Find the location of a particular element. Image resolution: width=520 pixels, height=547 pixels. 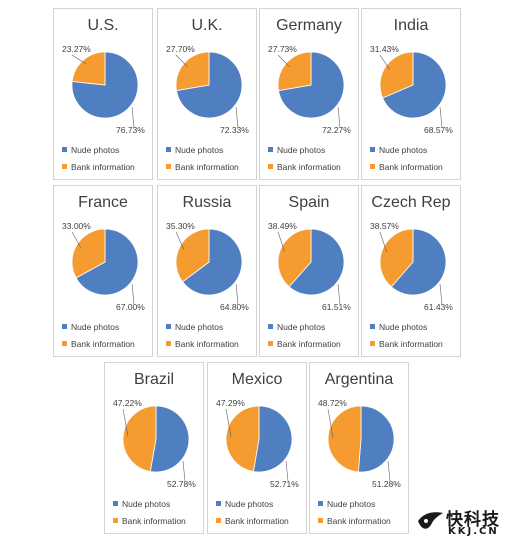

pie-chart: 38.57% 61.43% is located at coordinates (411, 266).